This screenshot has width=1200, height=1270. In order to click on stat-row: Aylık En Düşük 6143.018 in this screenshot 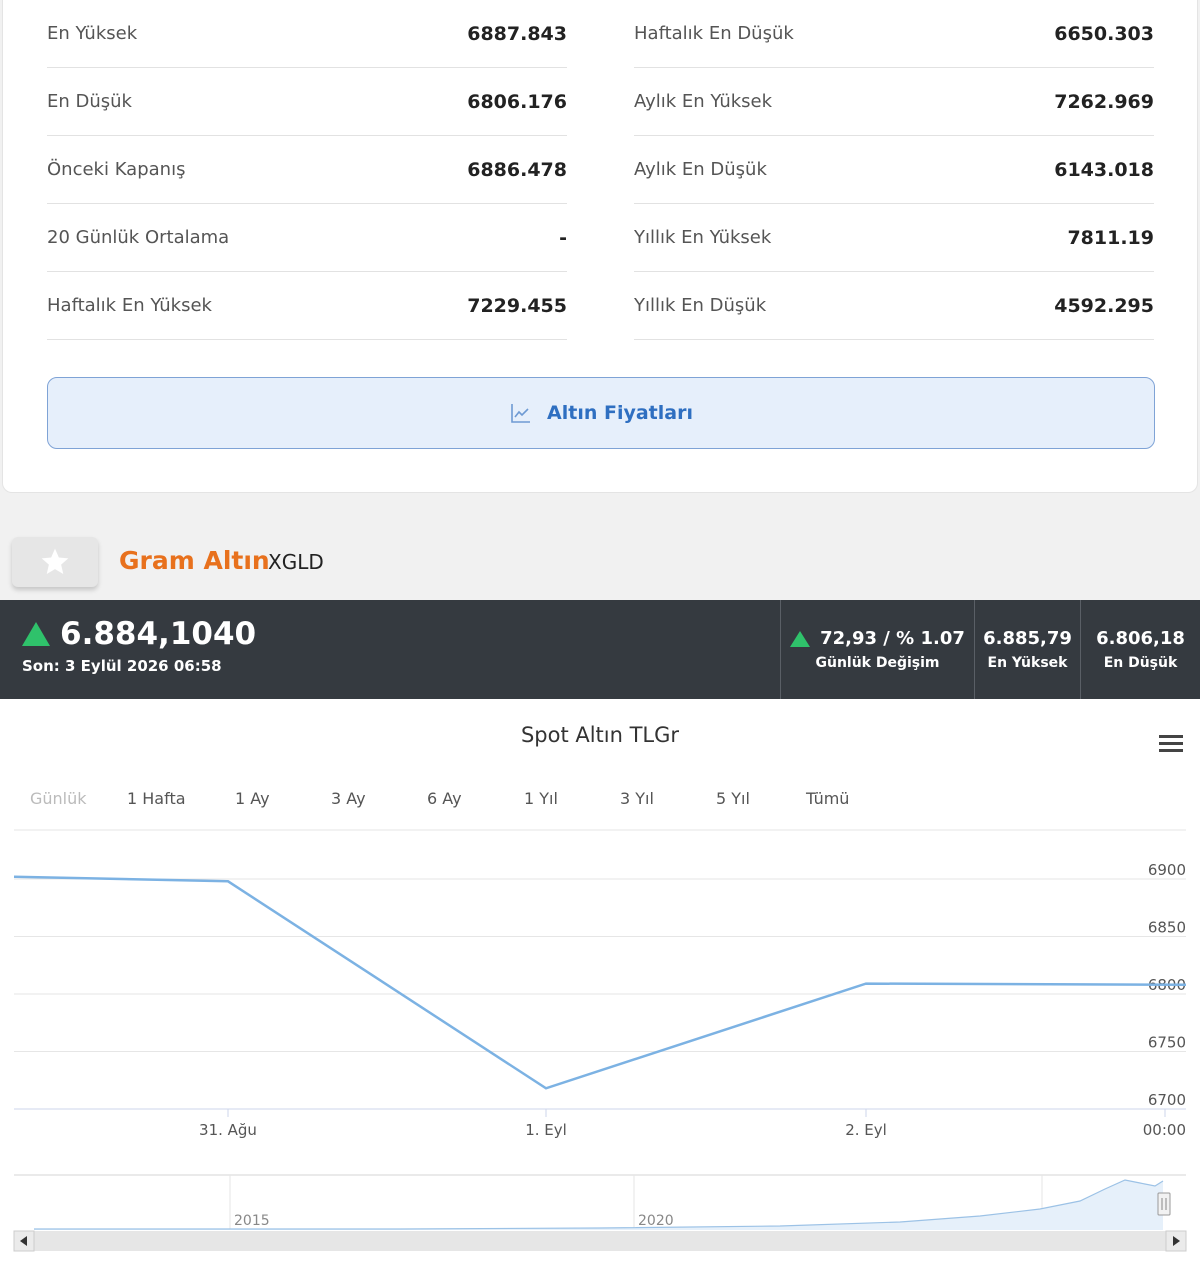, I will do `click(894, 170)`.